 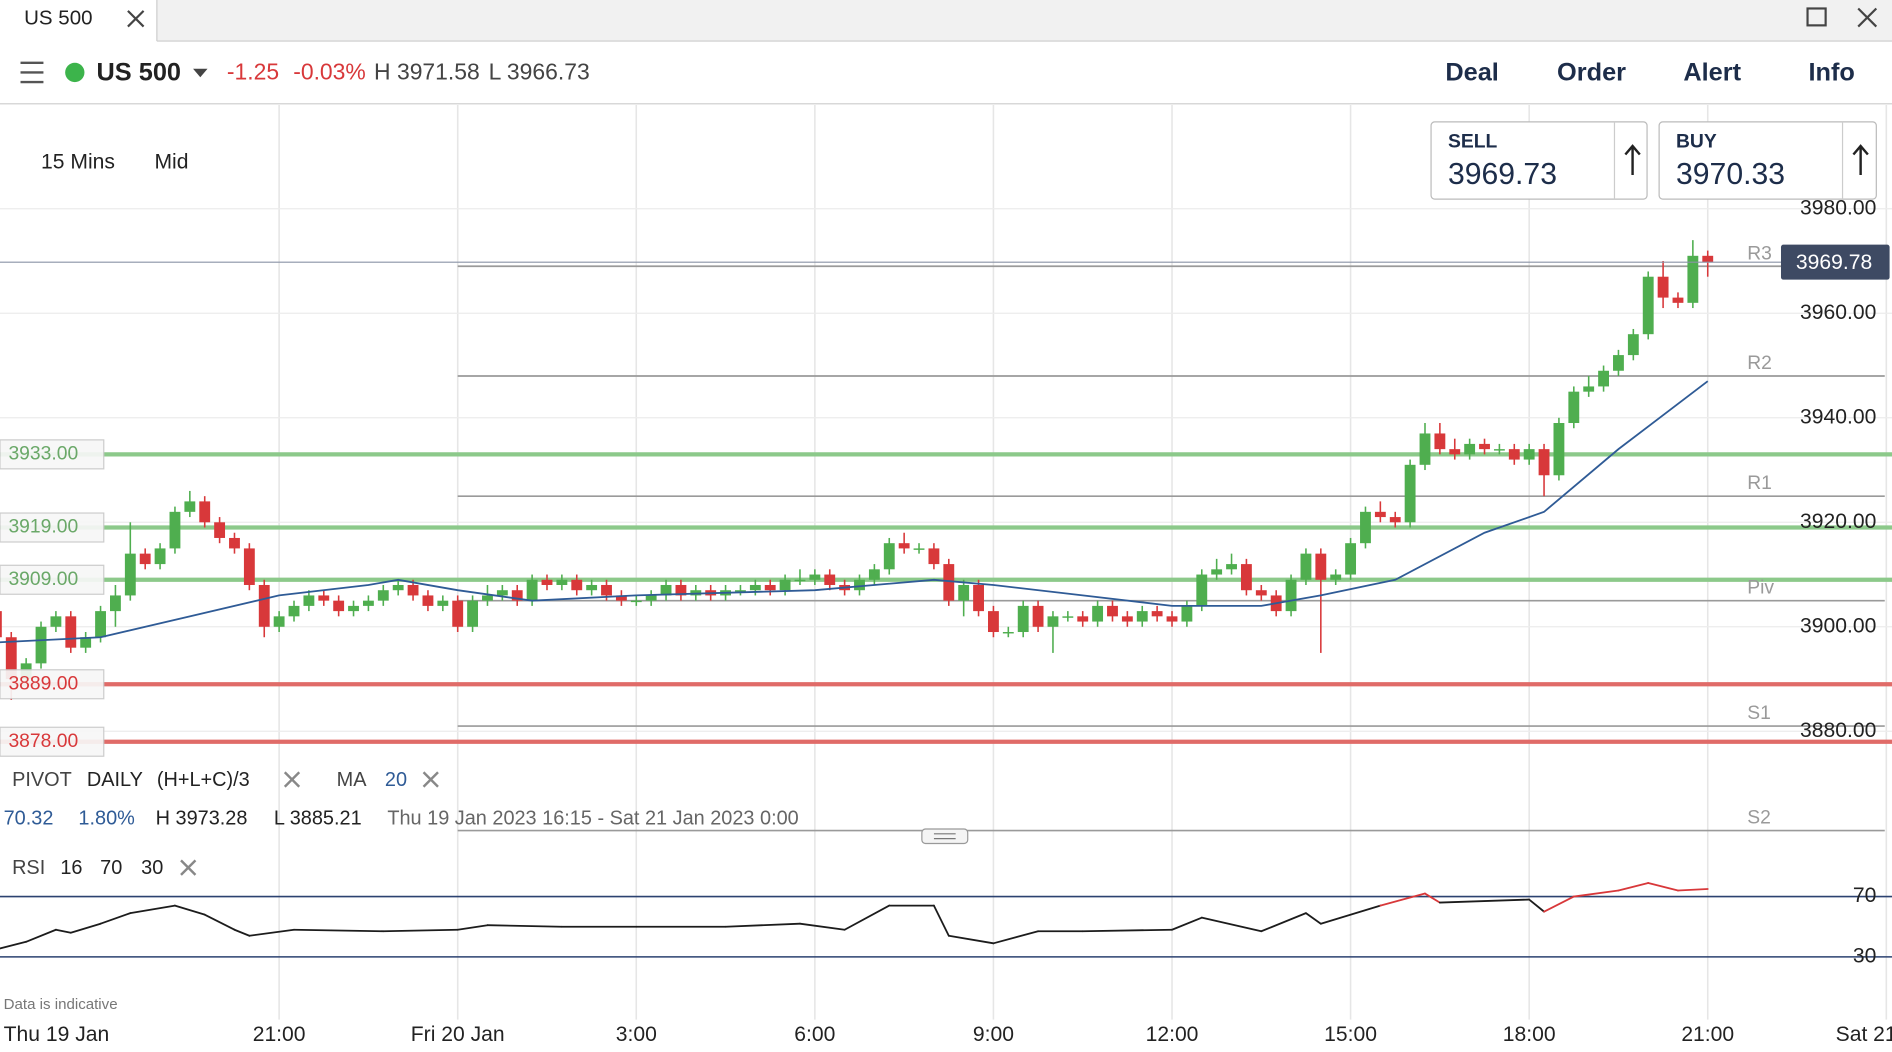 What do you see at coordinates (318, 819) in the screenshot?
I see `stats-low: L 3885.21` at bounding box center [318, 819].